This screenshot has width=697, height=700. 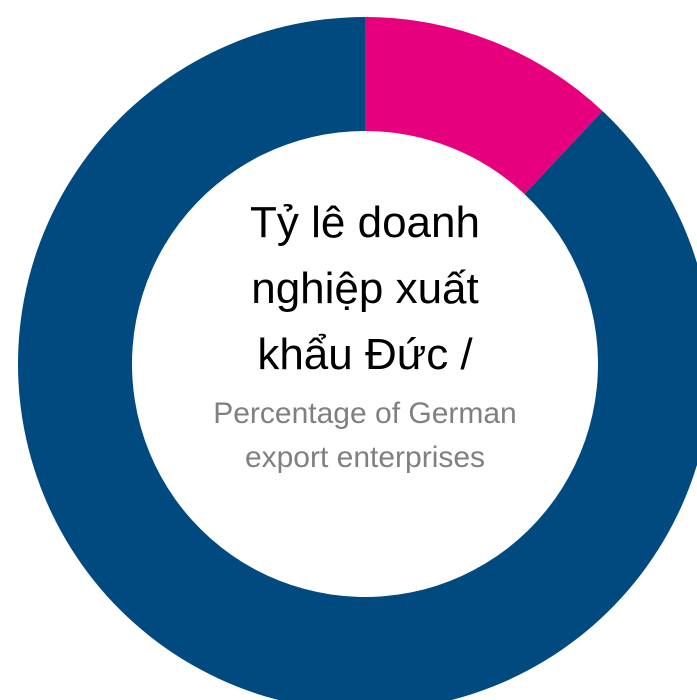 I want to click on donut-segment, so click(x=484, y=106).